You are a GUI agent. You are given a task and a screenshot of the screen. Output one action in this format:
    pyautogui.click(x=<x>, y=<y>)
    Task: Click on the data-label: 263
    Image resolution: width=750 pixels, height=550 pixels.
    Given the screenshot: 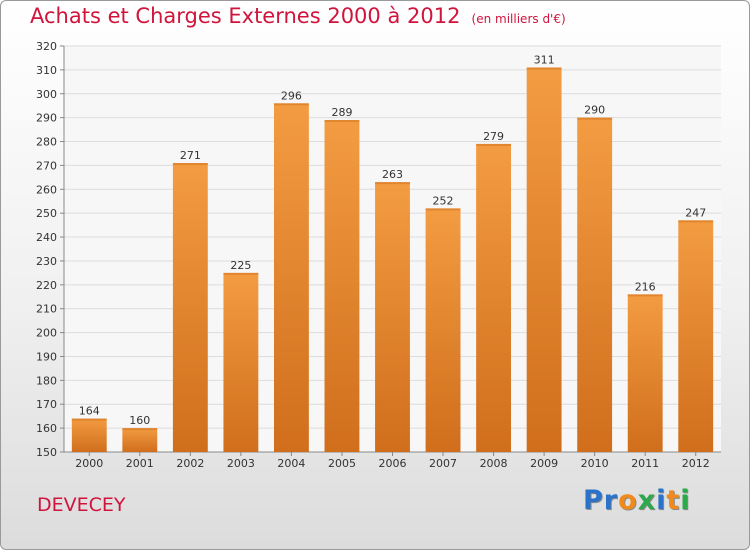 What is the action you would take?
    pyautogui.click(x=392, y=174)
    